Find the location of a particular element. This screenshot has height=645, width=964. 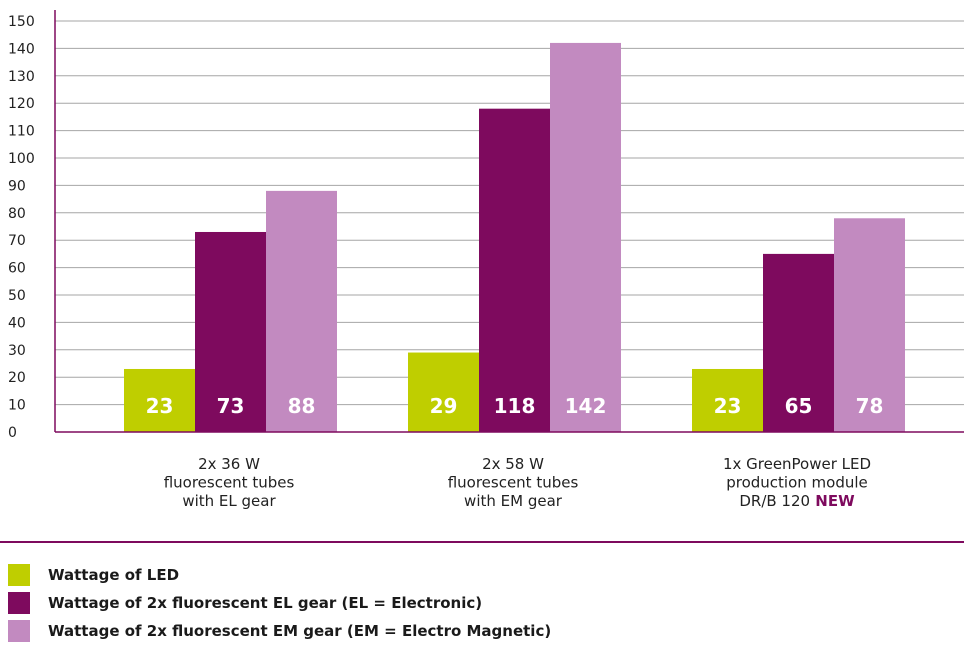

legend-item-led: Wattage of LED is located at coordinates (478, 575).